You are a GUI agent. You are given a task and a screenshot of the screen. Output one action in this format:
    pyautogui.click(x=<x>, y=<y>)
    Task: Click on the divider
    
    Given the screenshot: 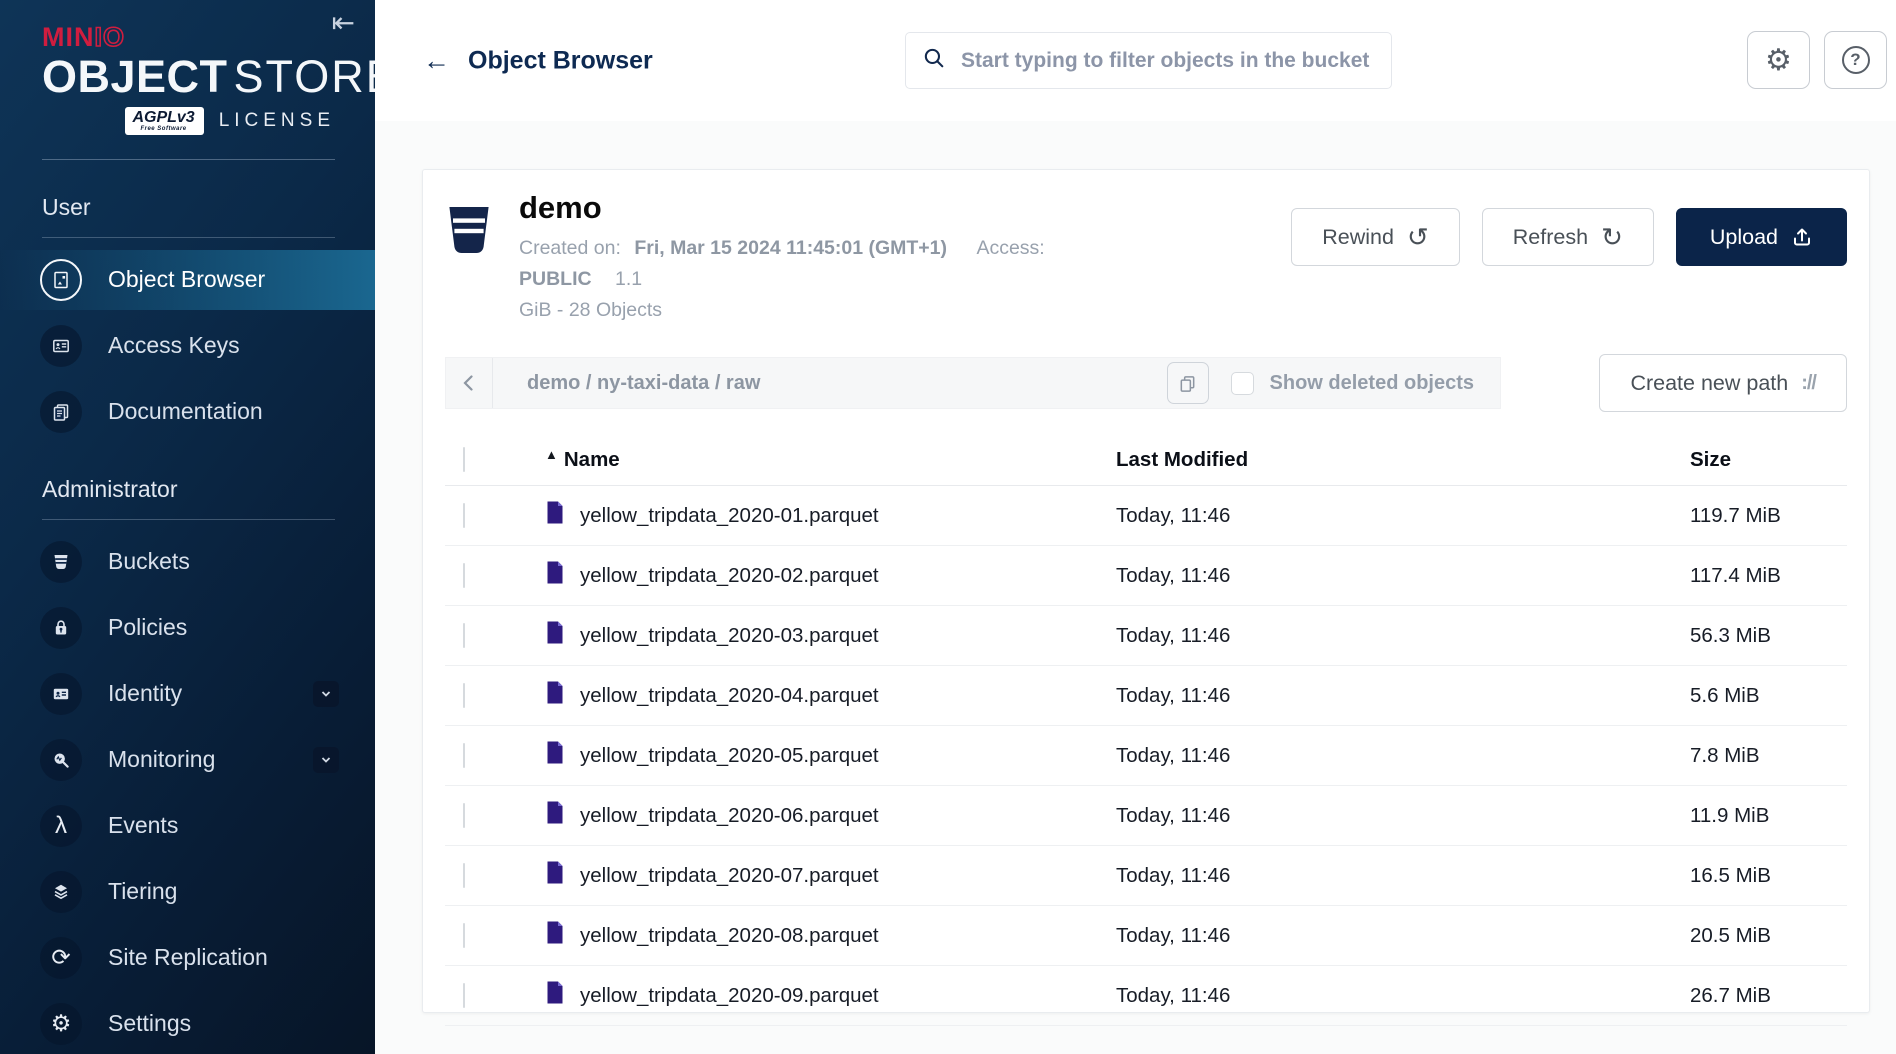 What is the action you would take?
    pyautogui.click(x=188, y=159)
    